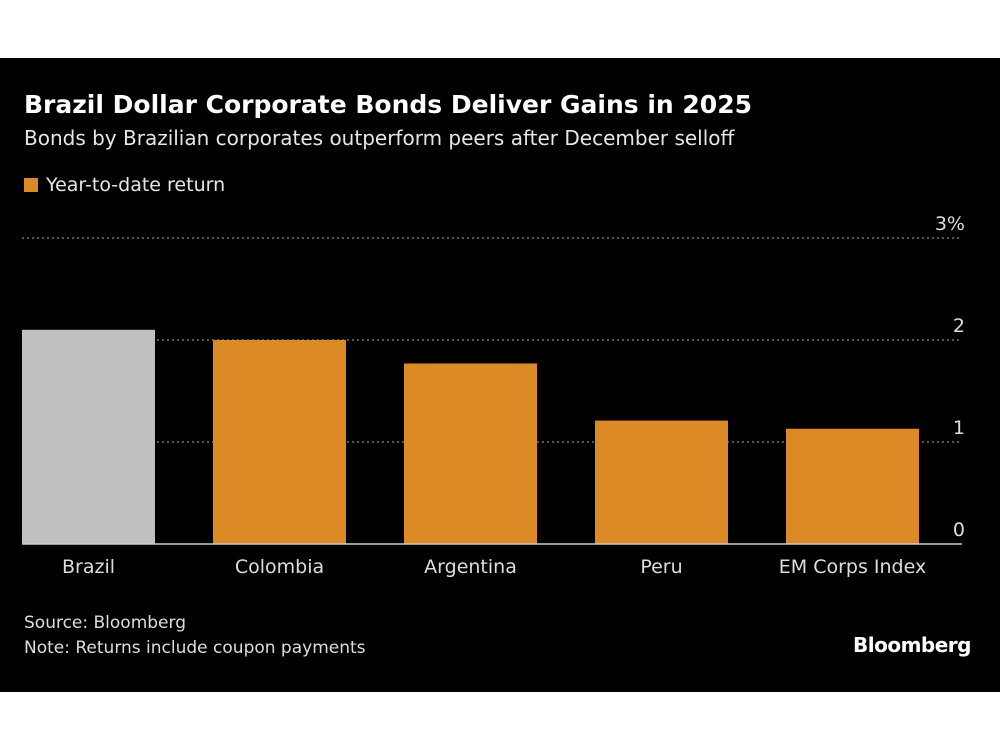 This screenshot has height=750, width=1000. I want to click on y-tick-label: 0, so click(959, 530).